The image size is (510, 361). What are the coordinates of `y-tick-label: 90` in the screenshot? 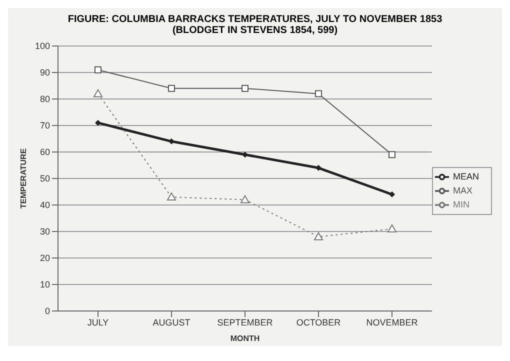 It's located at (45, 73).